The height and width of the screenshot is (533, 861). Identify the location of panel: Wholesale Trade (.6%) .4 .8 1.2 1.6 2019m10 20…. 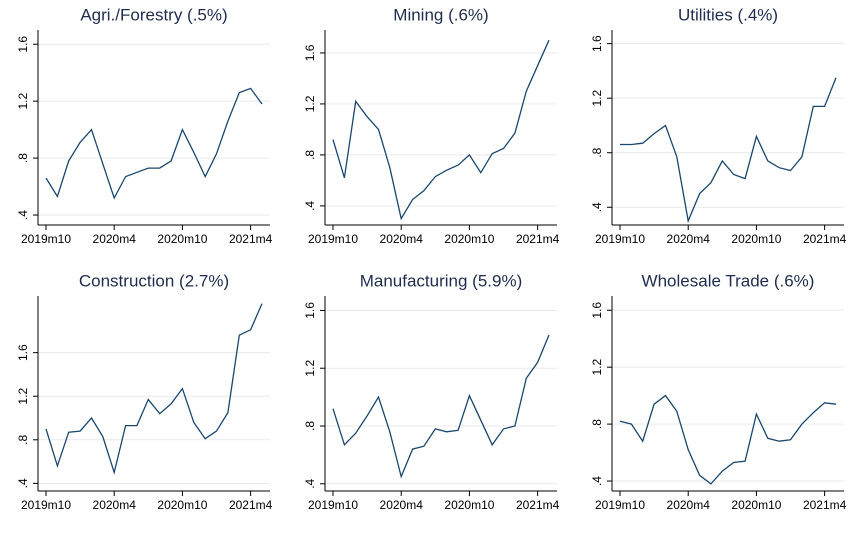
(718, 391).